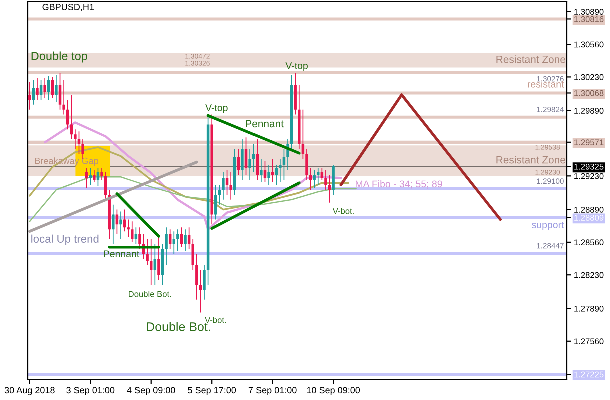 Image resolution: width=610 pixels, height=400 pixels. I want to click on y-tick-label: 1.27225, so click(589, 375).